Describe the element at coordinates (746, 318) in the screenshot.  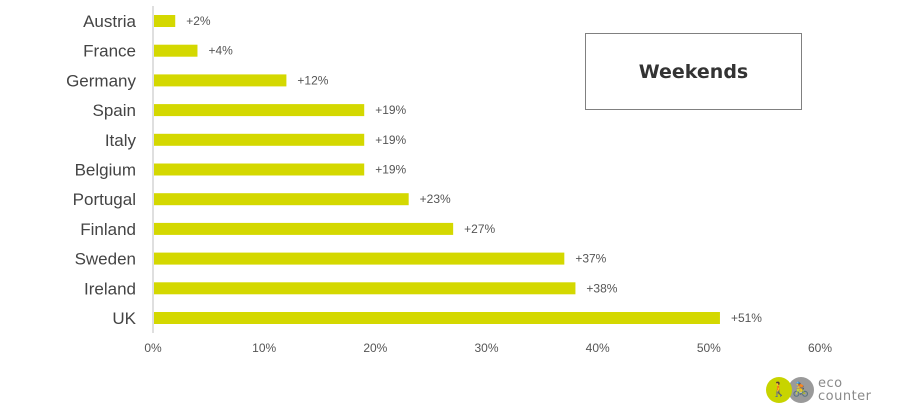
I see `data-label: +51%` at that location.